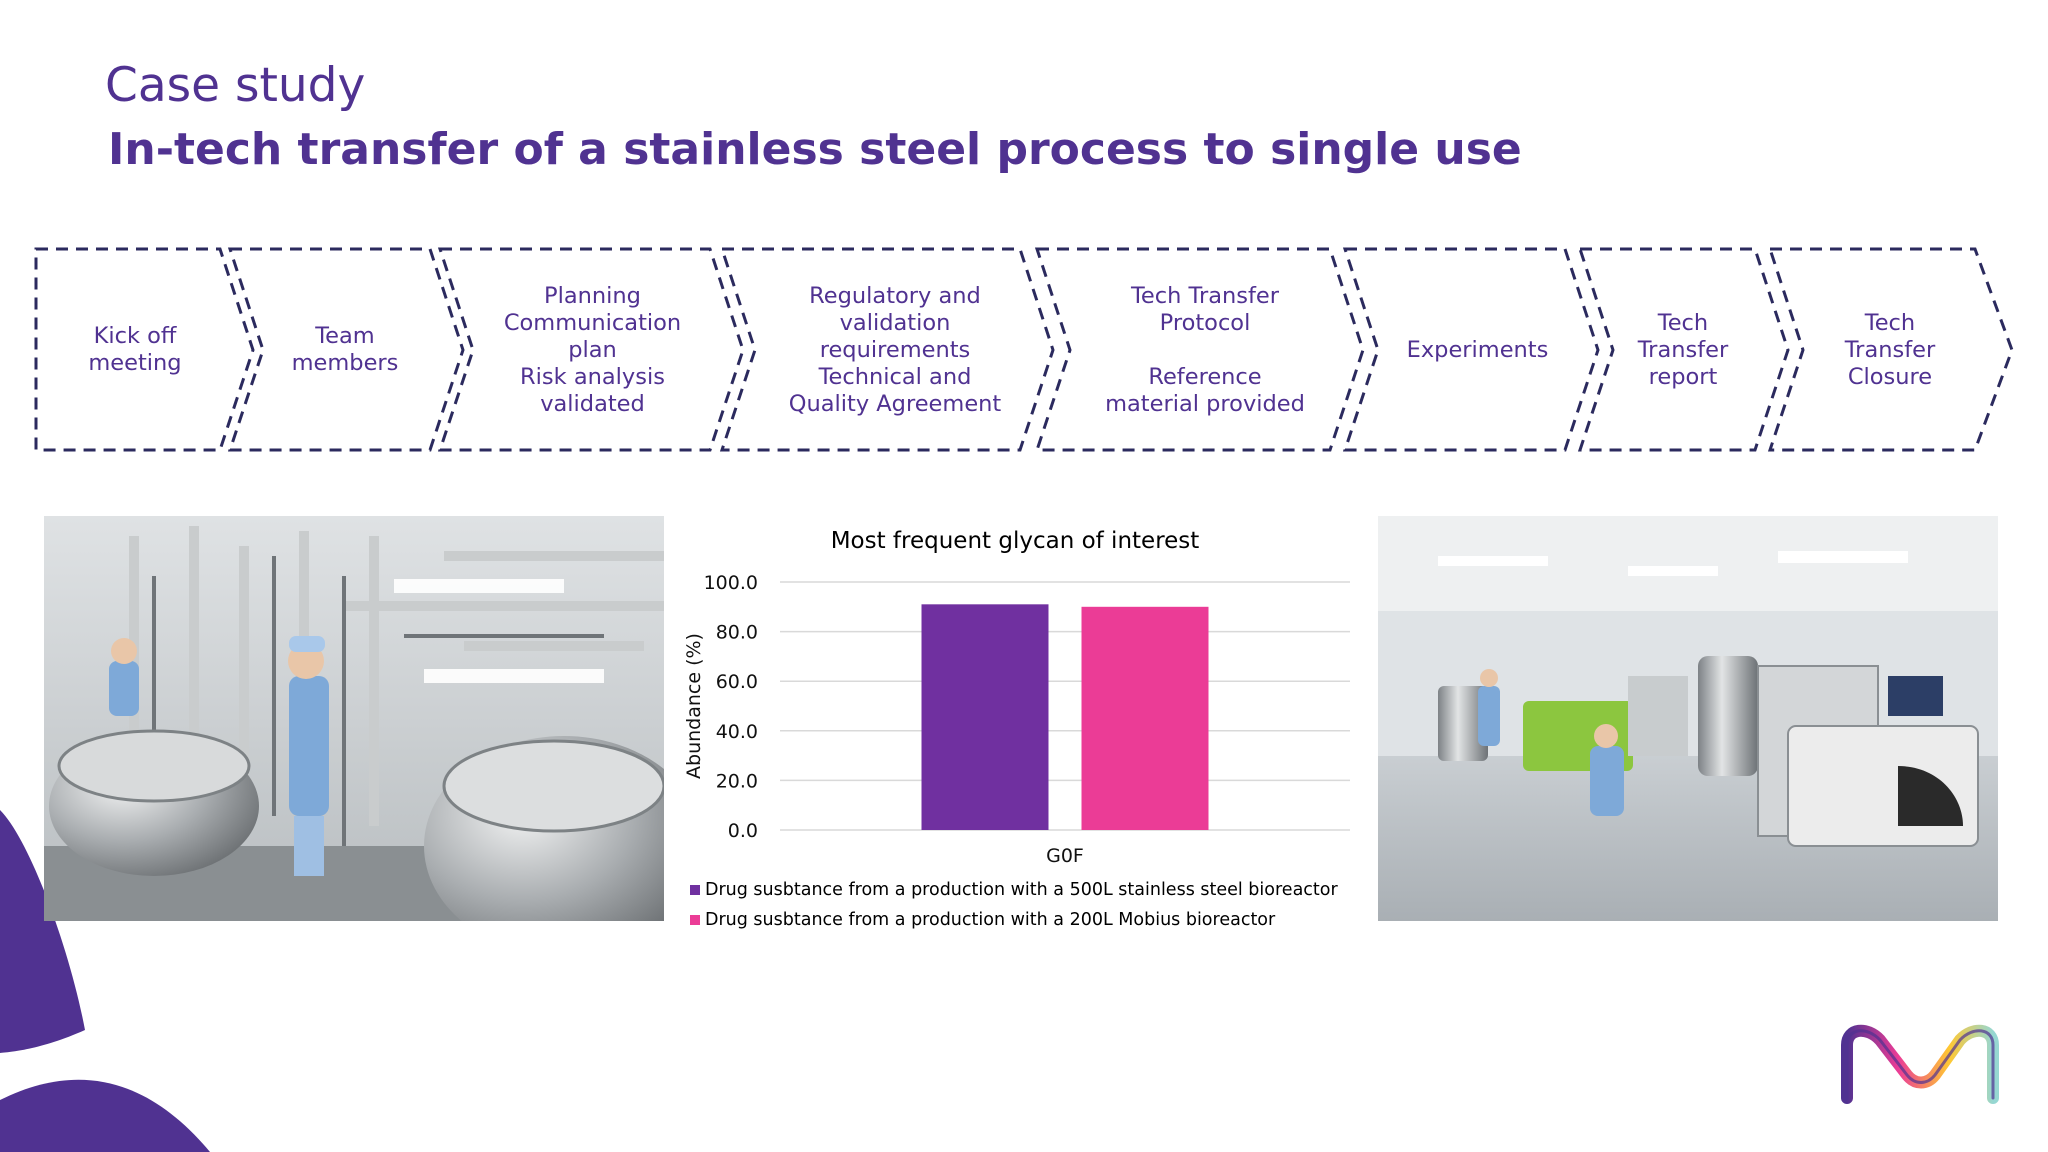 Image resolution: width=2048 pixels, height=1152 pixels. I want to click on y-axis-label: Abundance (%), so click(694, 706).